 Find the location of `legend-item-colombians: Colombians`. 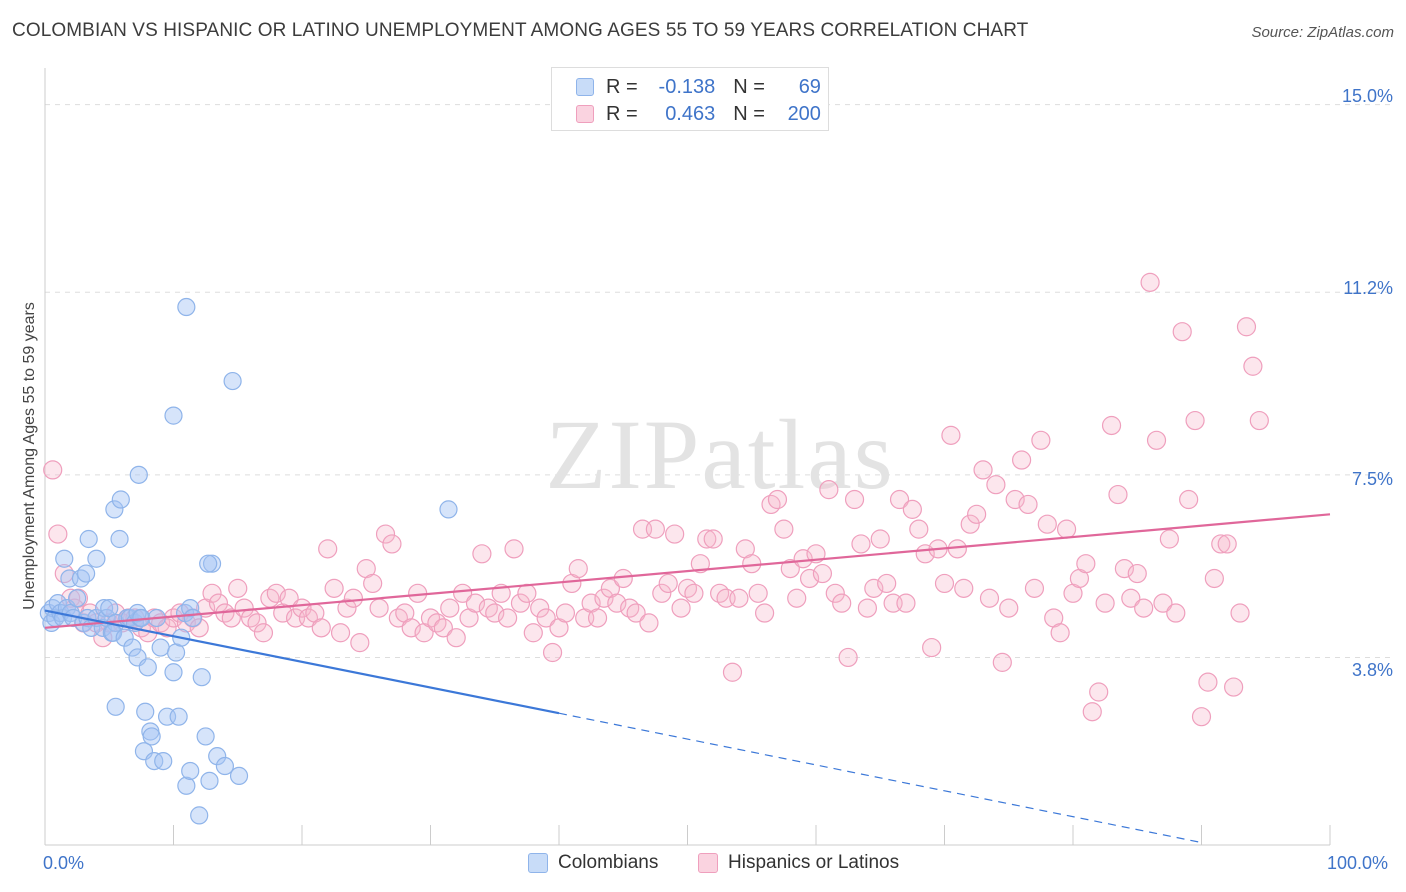

legend-item-colombians: Colombians is located at coordinates (593, 863).